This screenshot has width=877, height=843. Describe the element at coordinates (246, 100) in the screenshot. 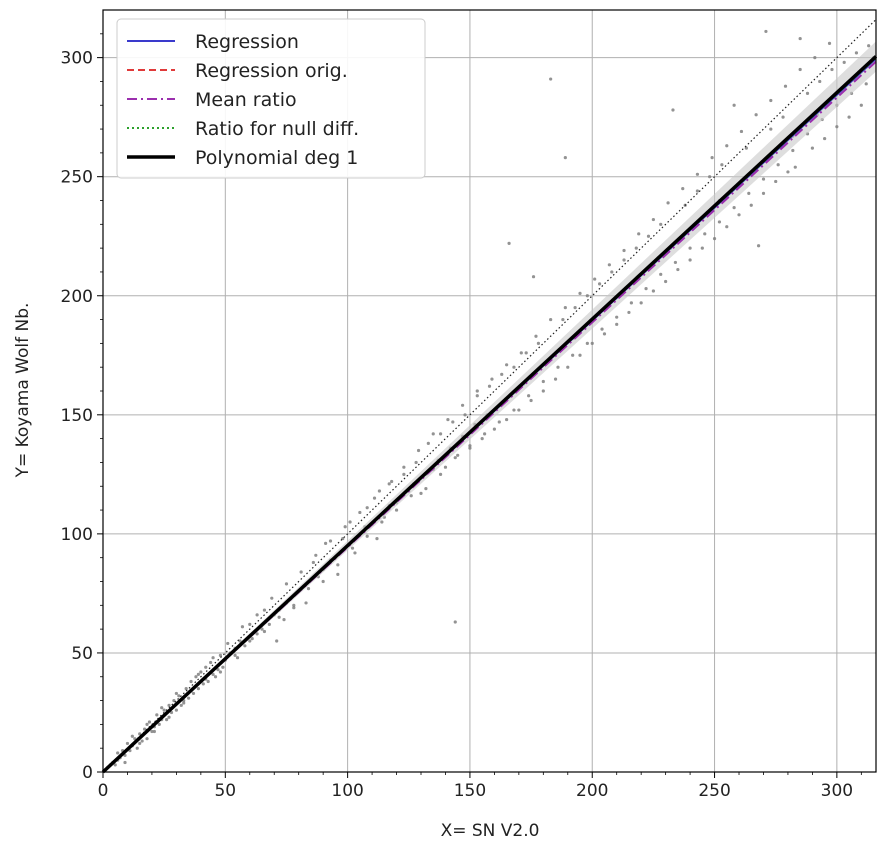

I see `legend-label: Mean ratio` at that location.